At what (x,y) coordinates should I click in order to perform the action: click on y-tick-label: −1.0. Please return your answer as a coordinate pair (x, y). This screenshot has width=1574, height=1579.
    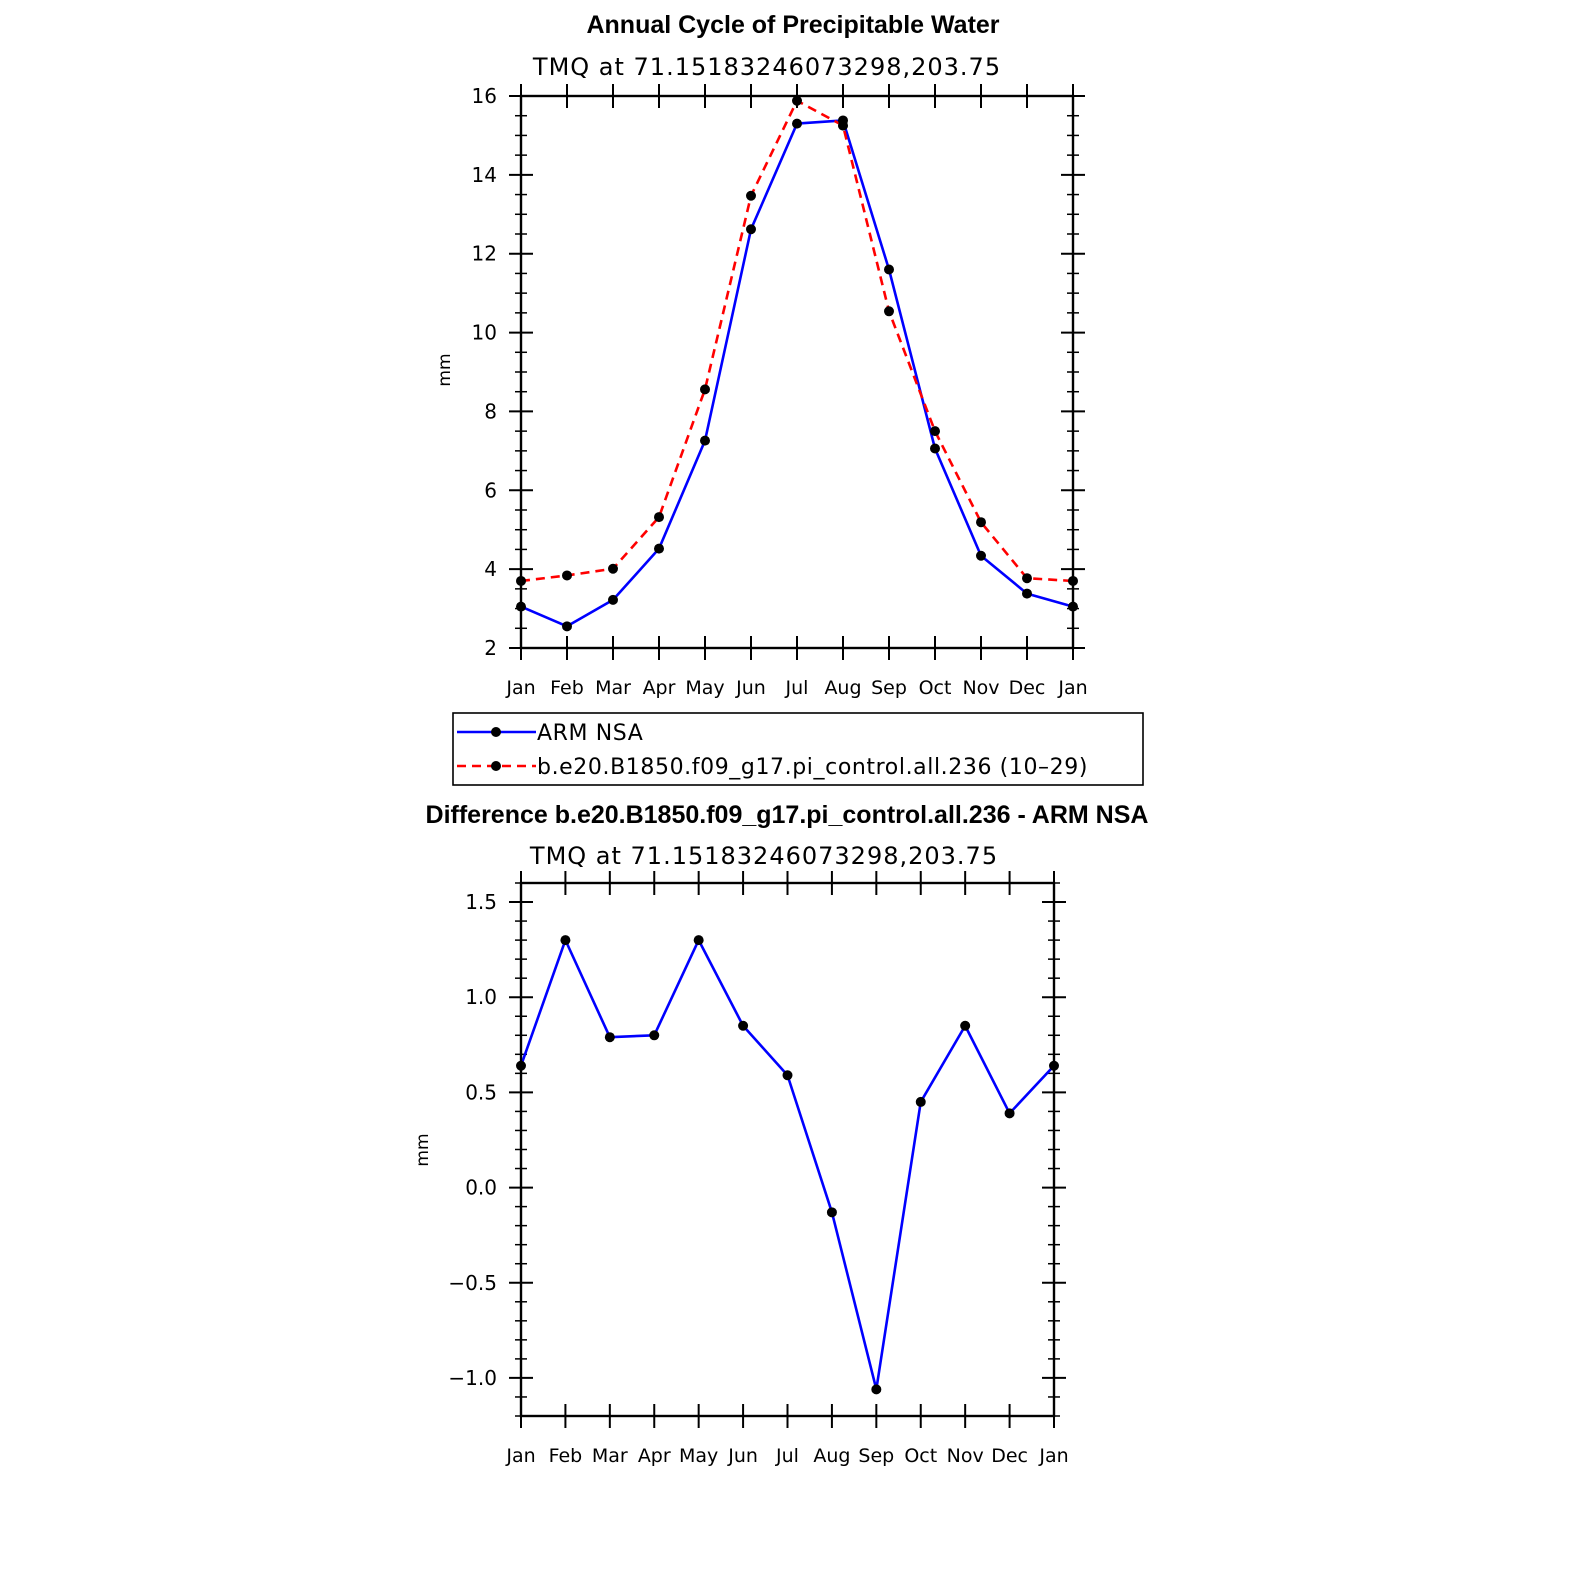
    Looking at the image, I should click on (472, 1378).